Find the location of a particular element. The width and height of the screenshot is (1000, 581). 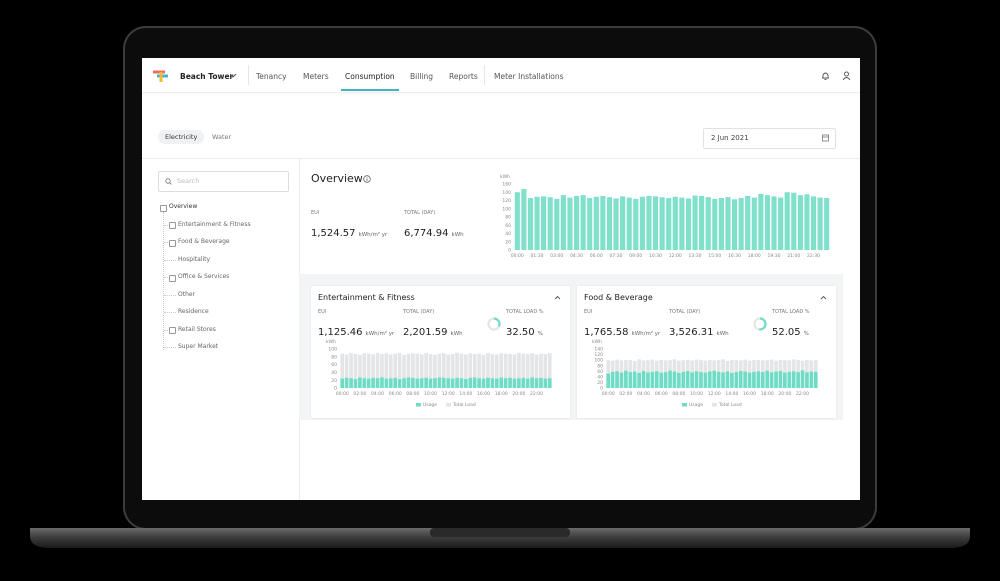

tree-item: Residence is located at coordinates (193, 311).